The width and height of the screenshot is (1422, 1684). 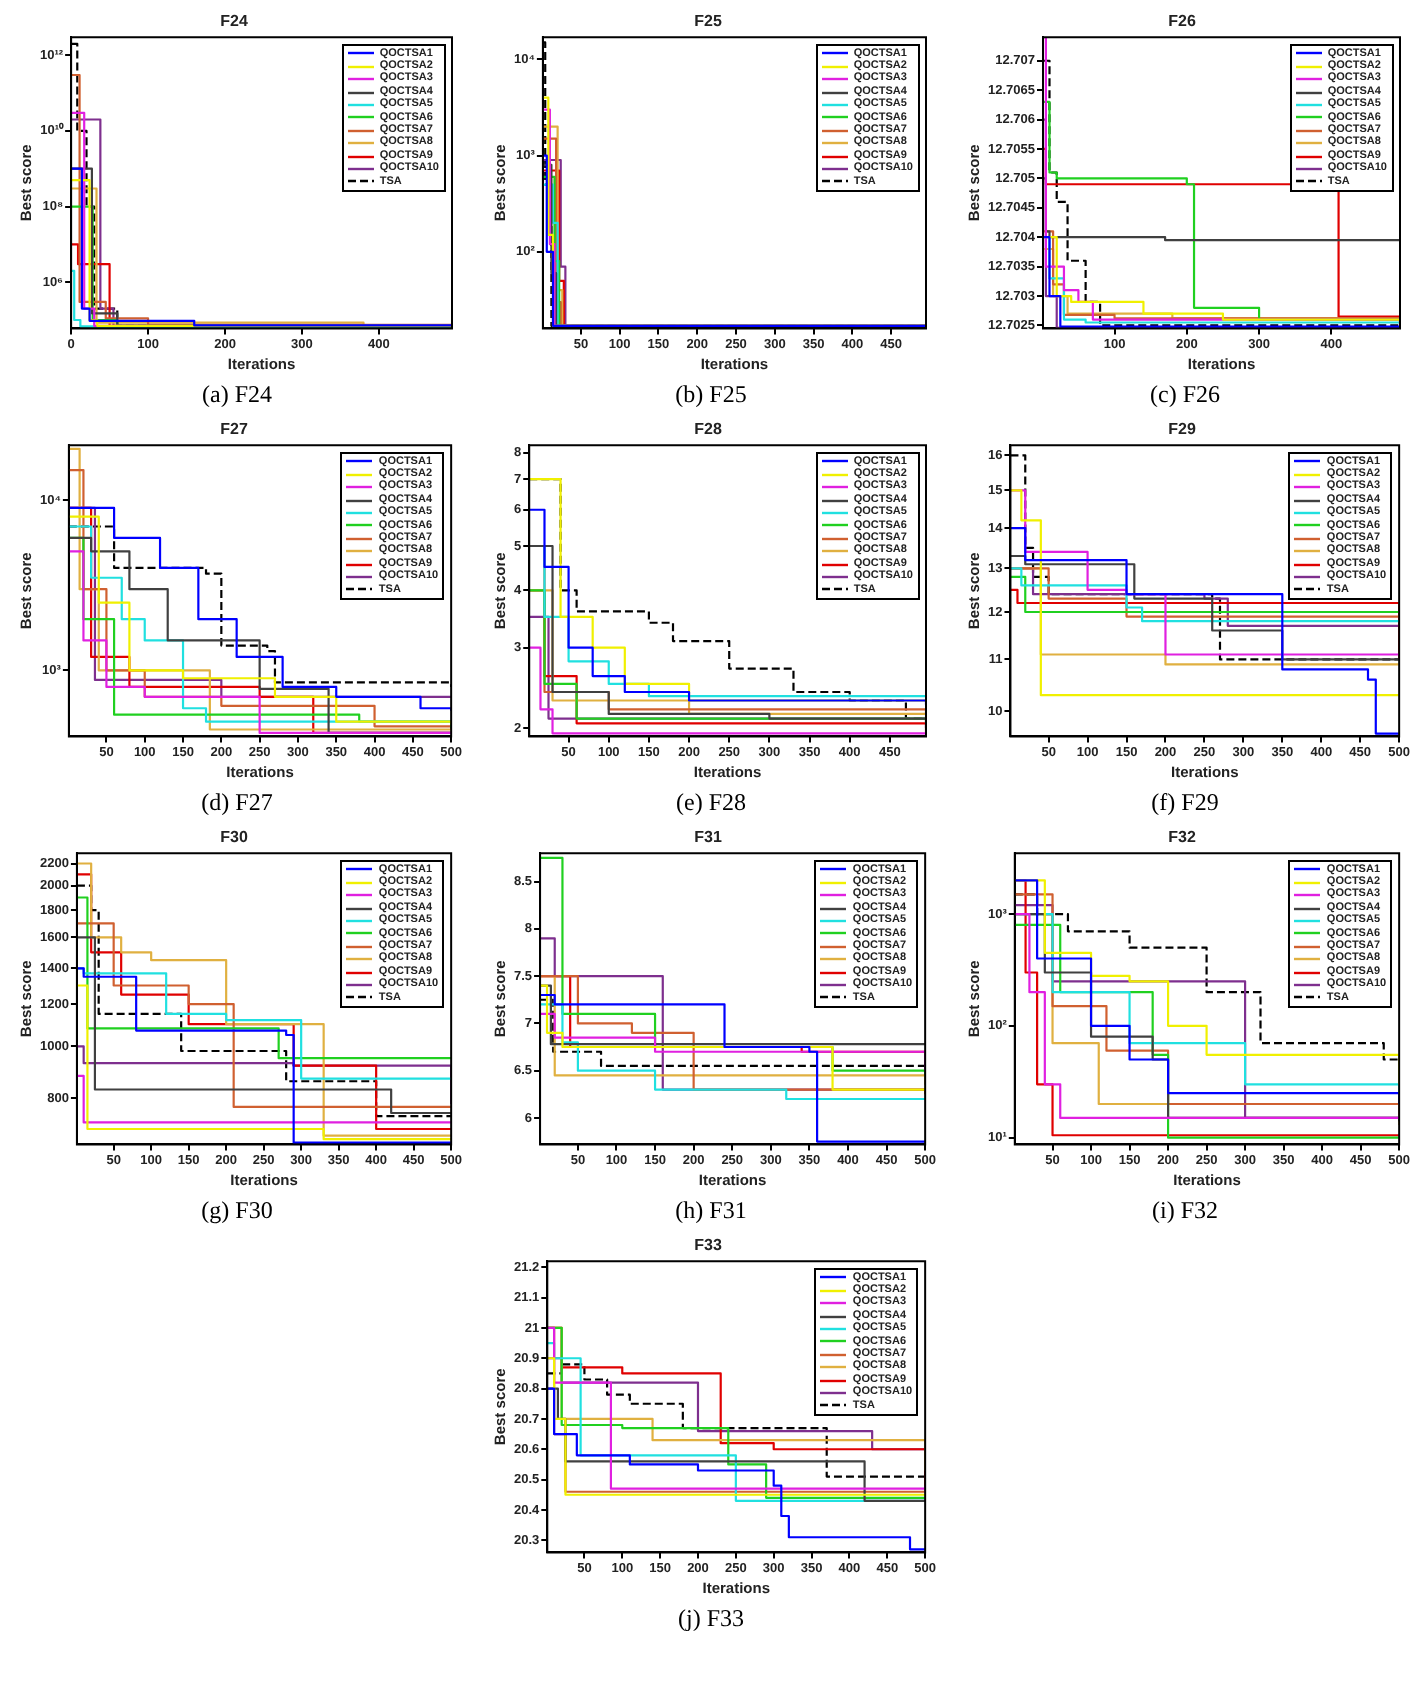 I want to click on chart-title: F24, so click(x=233, y=21).